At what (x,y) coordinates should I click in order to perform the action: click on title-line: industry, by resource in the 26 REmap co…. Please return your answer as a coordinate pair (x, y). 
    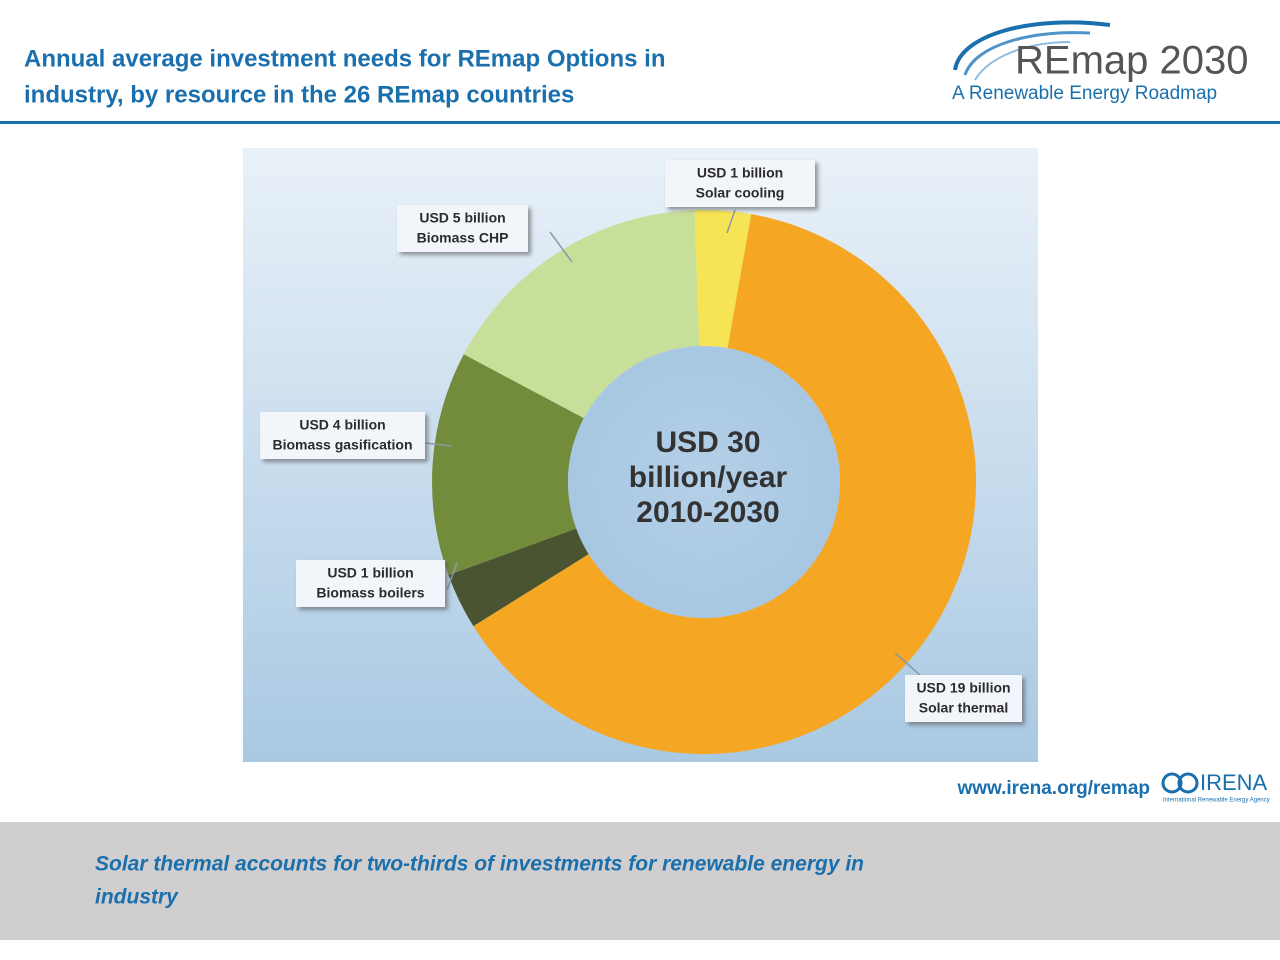
    Looking at the image, I should click on (299, 94).